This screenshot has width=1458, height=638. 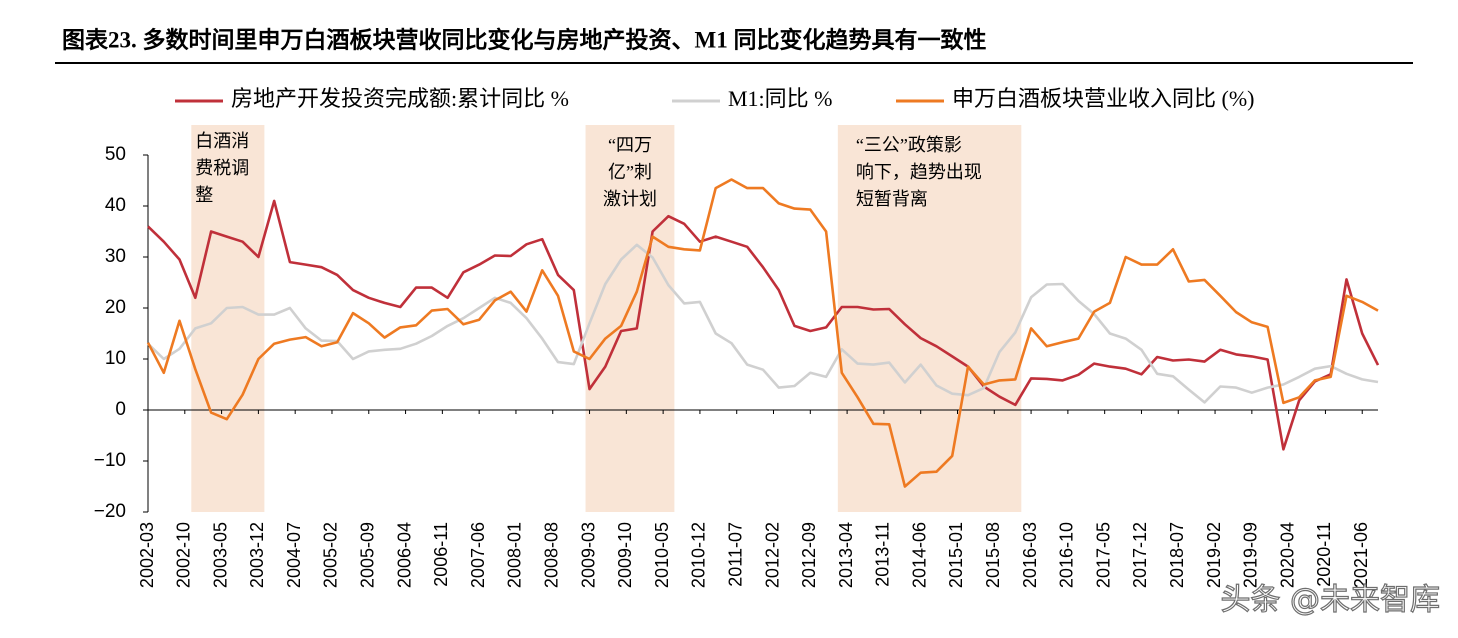 I want to click on y-tick-label: −10, so click(x=110, y=460).